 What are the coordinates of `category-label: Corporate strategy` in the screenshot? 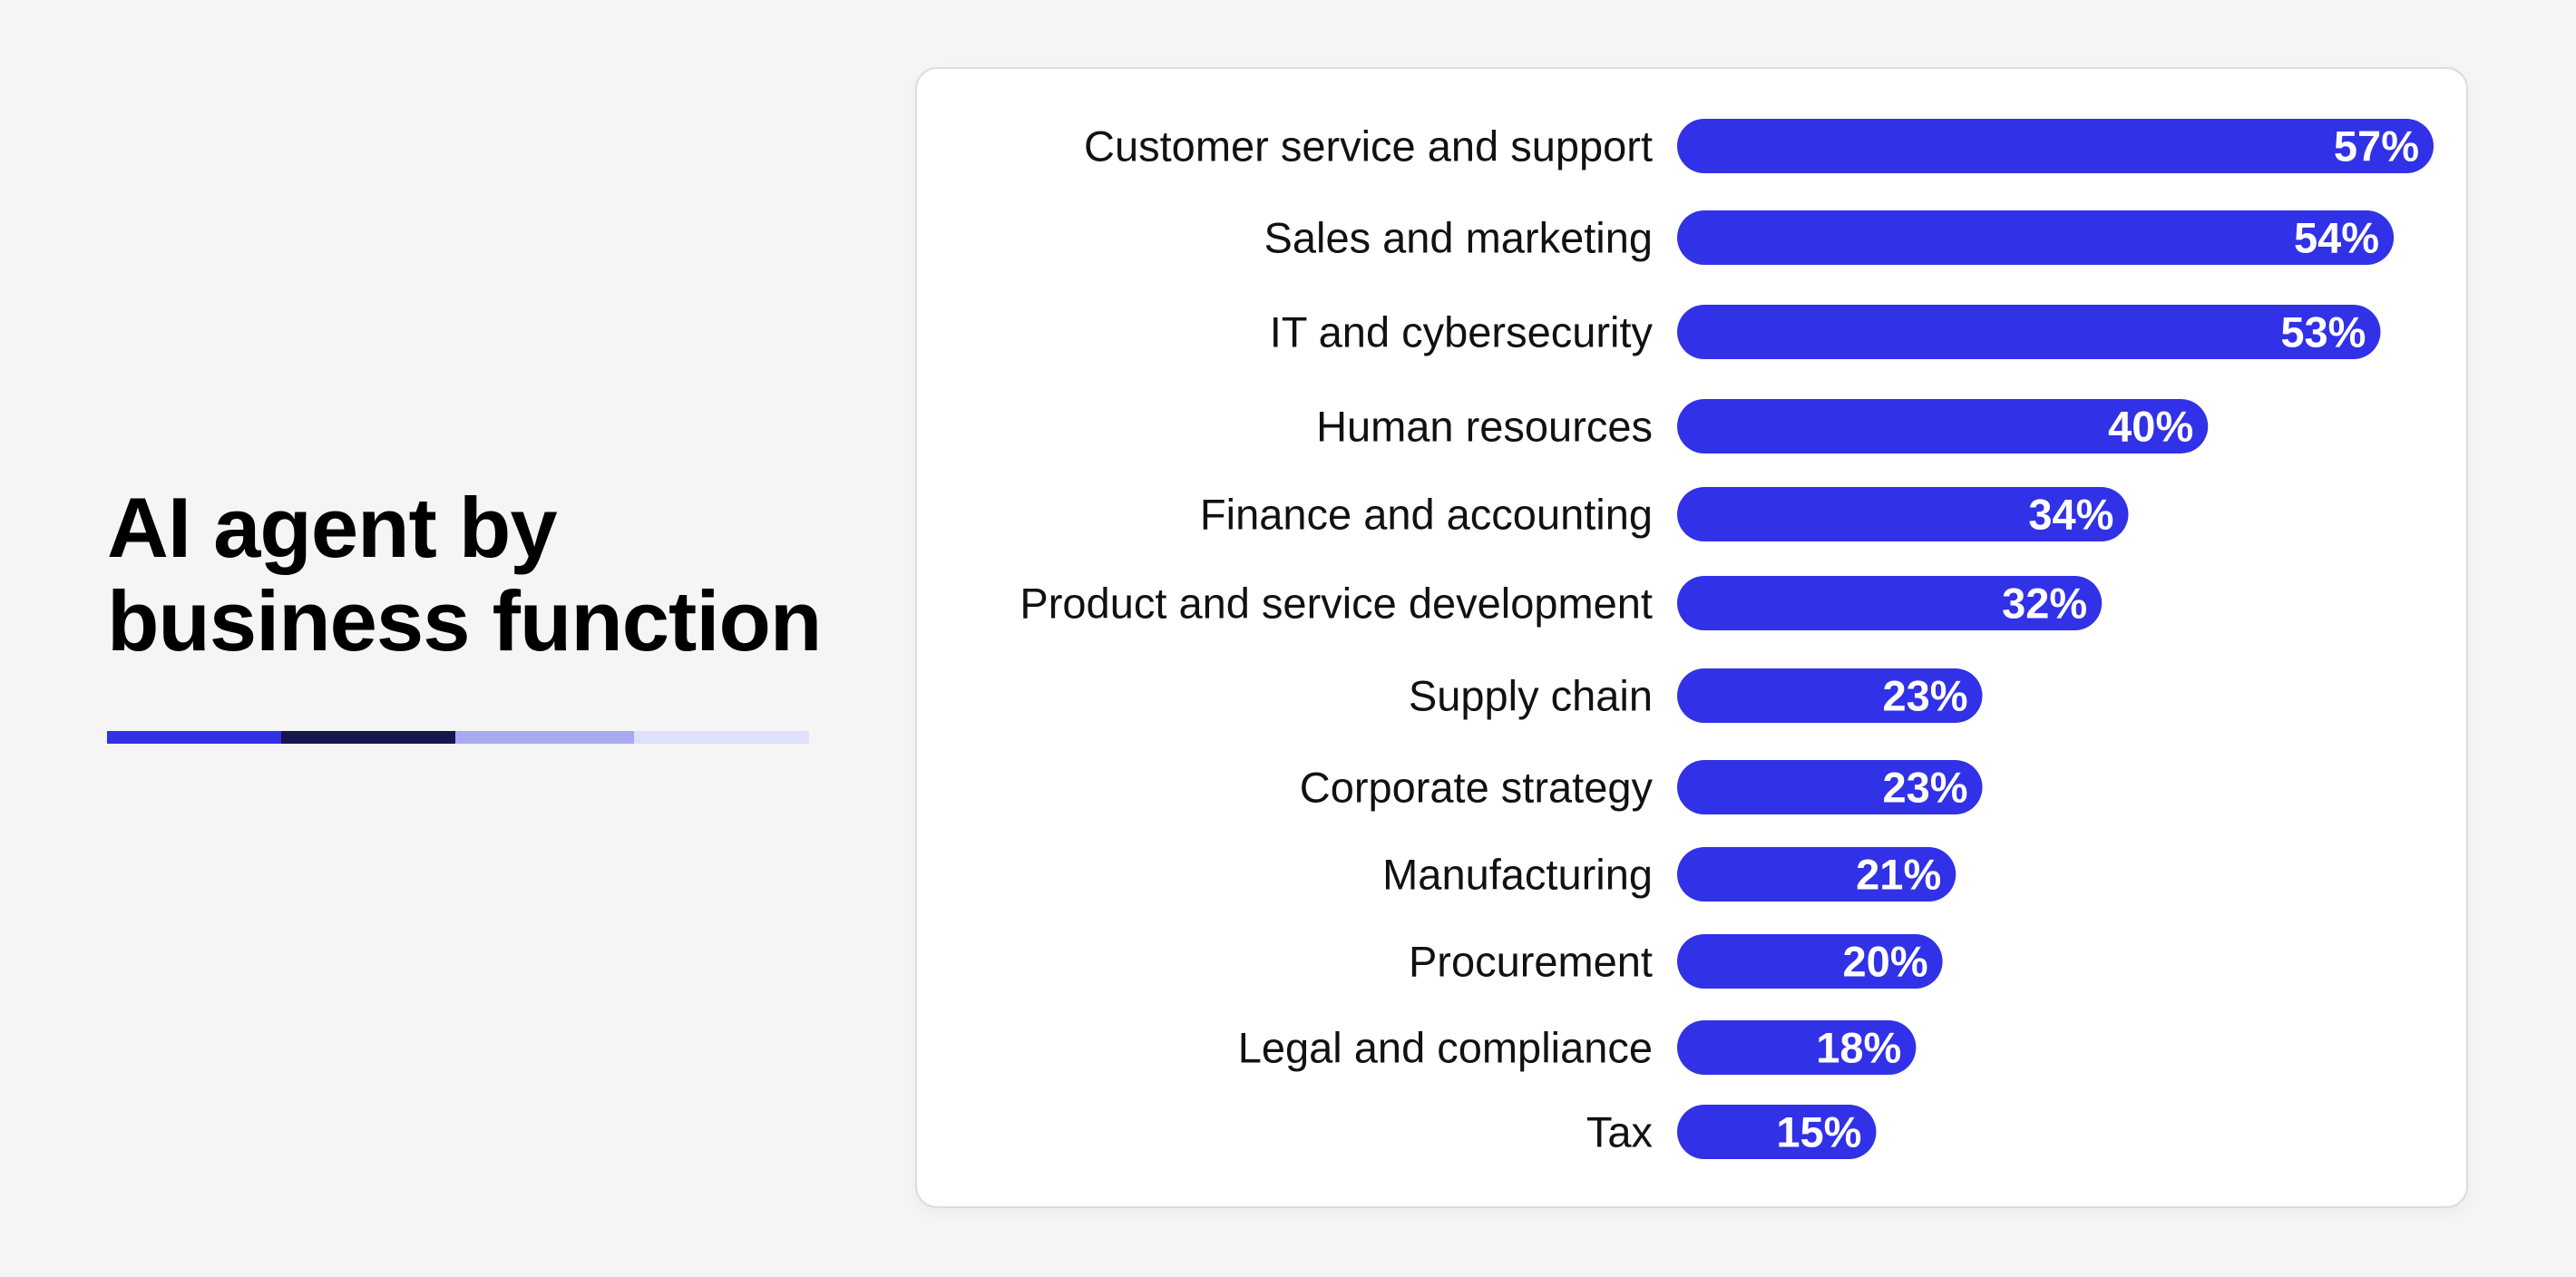 It's located at (1477, 788).